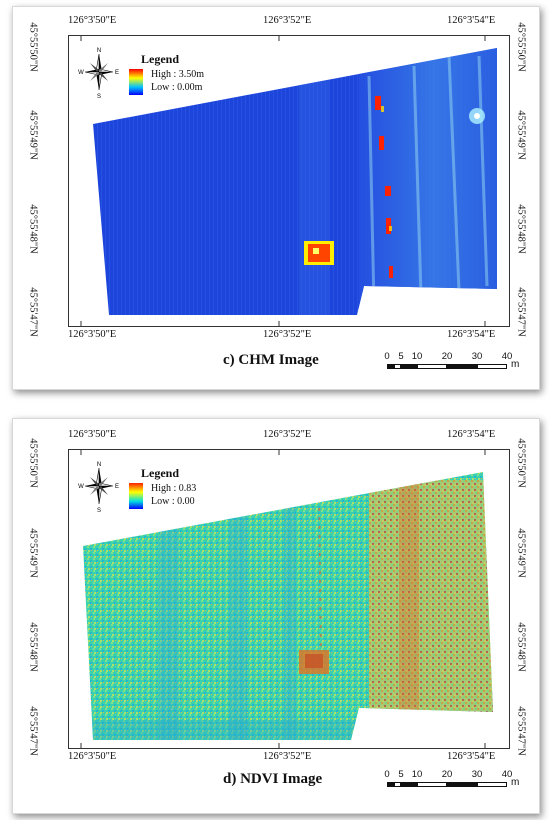  What do you see at coordinates (178, 74) in the screenshot?
I see `chm-legend-high: High : 3.50m` at bounding box center [178, 74].